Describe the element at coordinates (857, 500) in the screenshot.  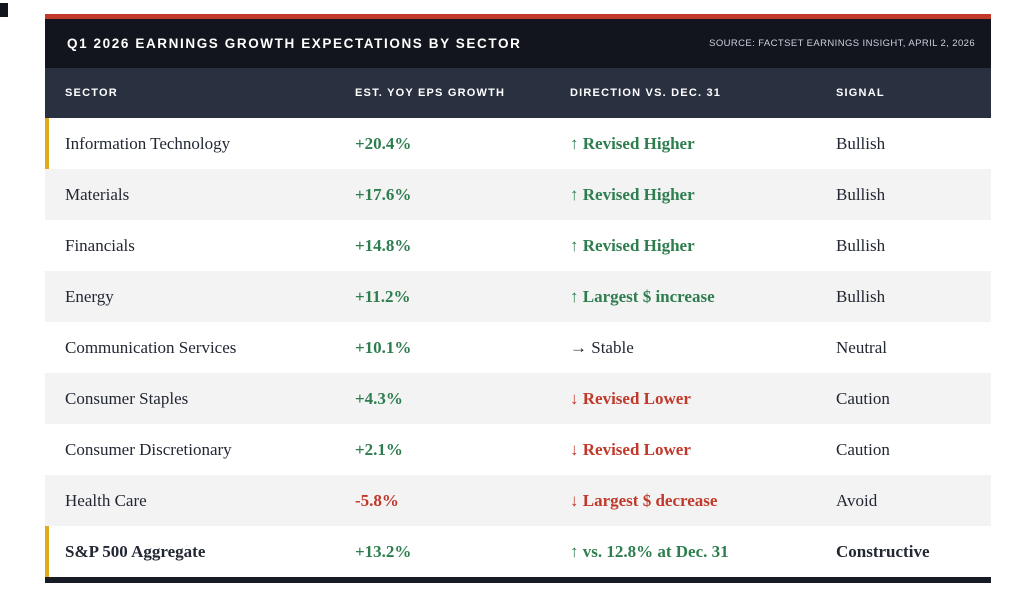
I see `signal-cell: Avoid` at that location.